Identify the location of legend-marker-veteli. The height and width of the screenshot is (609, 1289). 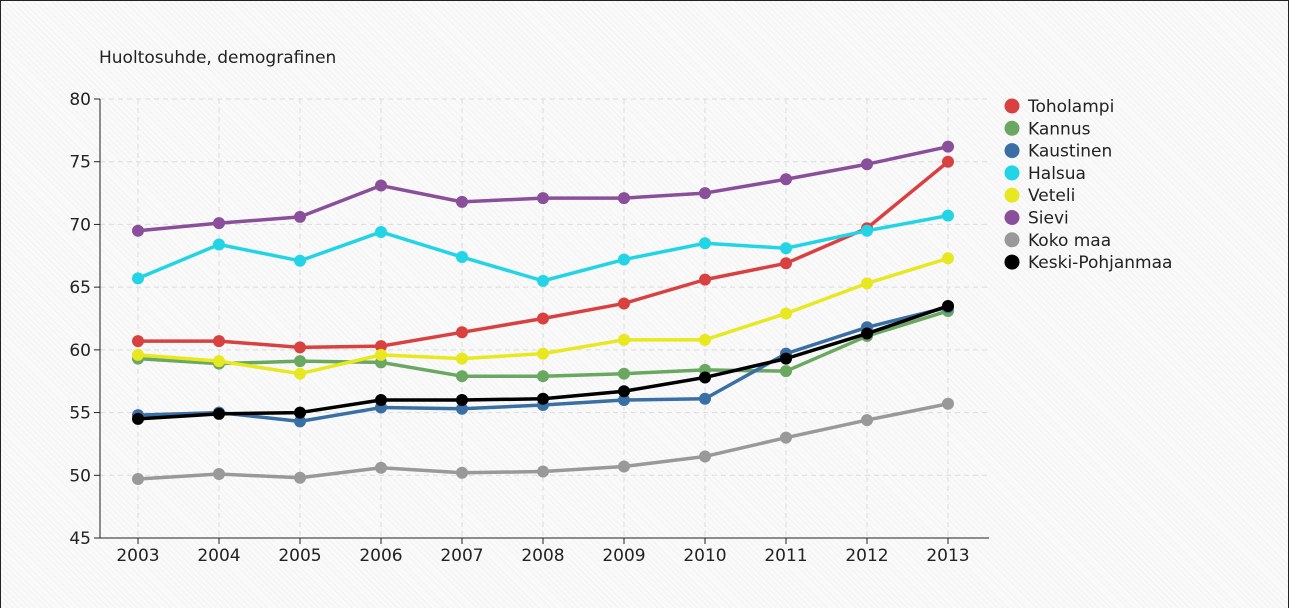
(1012, 195).